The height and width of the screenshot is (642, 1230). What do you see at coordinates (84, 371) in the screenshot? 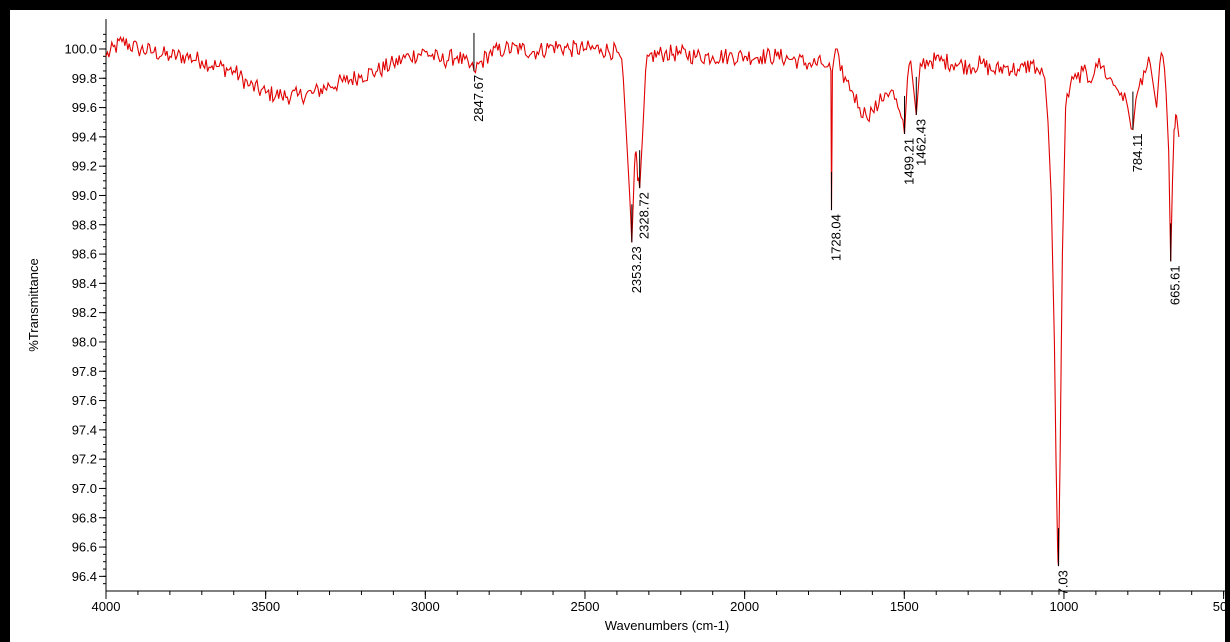
I see `y-tick-label: 97.8` at bounding box center [84, 371].